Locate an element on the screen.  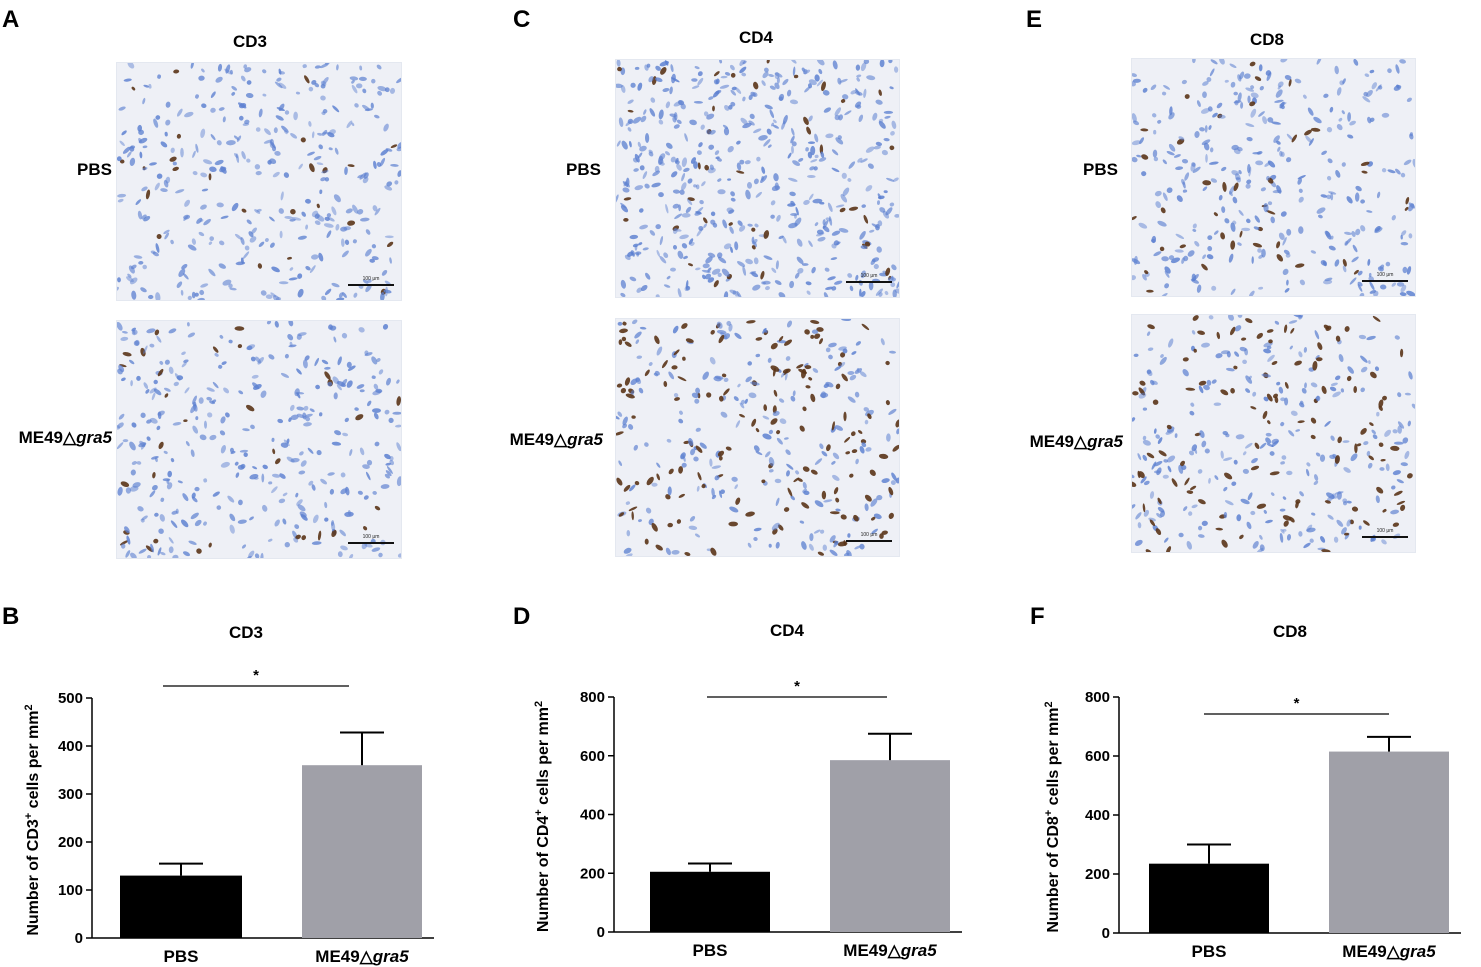
y-tick-label: 100 is located at coordinates (70, 890).